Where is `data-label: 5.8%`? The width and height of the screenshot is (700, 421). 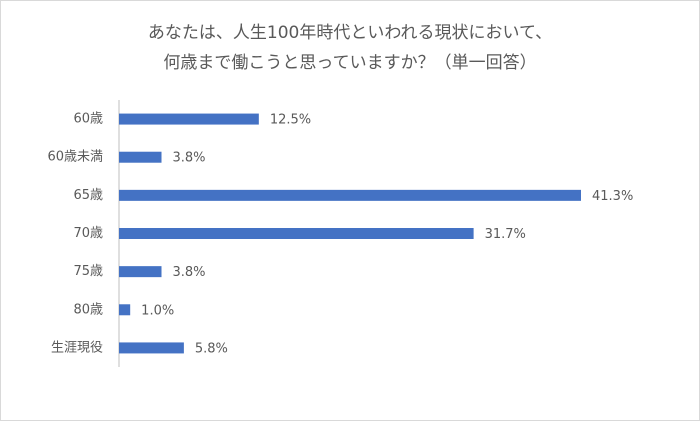 data-label: 5.8% is located at coordinates (211, 348).